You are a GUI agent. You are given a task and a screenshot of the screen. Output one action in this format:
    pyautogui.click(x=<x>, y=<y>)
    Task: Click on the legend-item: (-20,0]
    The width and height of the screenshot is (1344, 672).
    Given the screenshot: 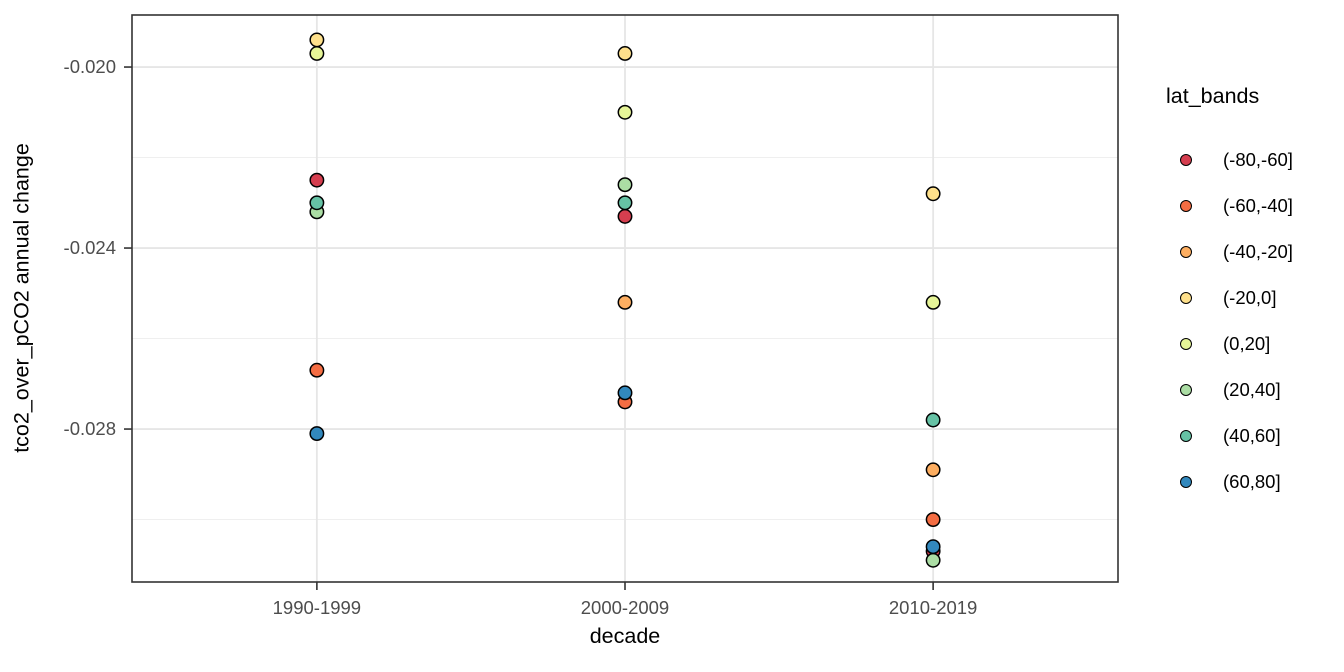 What is the action you would take?
    pyautogui.click(x=1229, y=298)
    